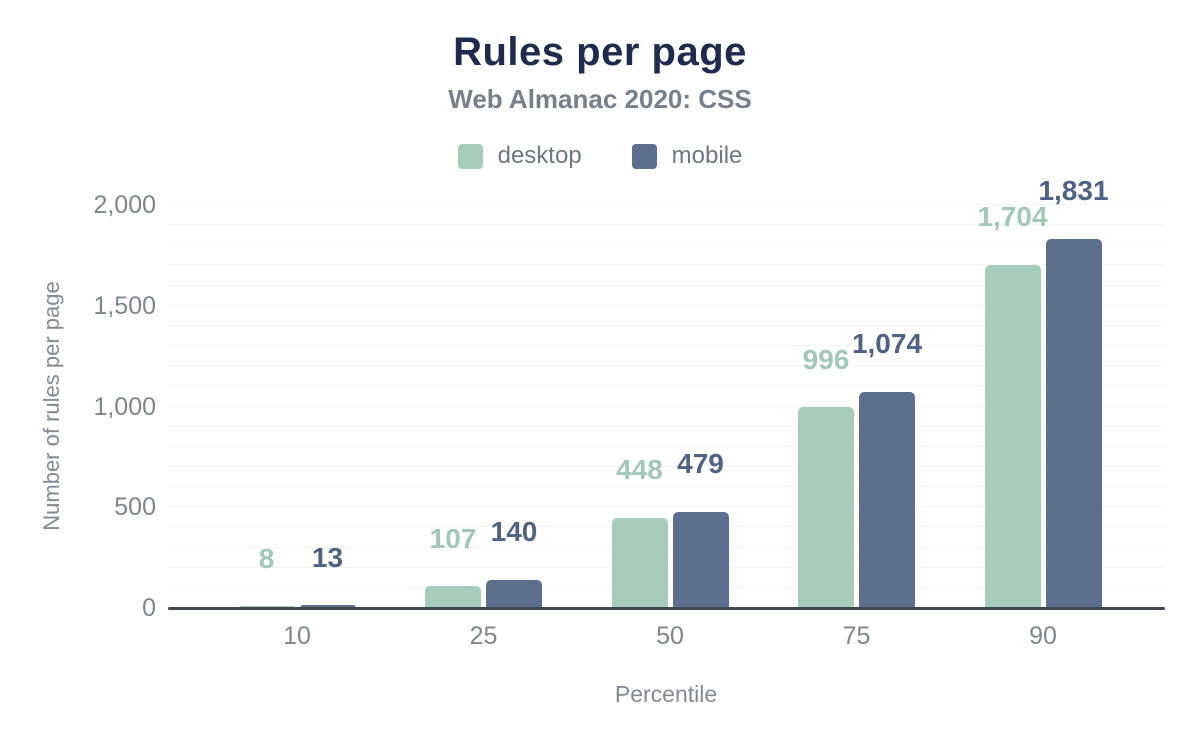  What do you see at coordinates (666, 225) in the screenshot?
I see `gridline-1900` at bounding box center [666, 225].